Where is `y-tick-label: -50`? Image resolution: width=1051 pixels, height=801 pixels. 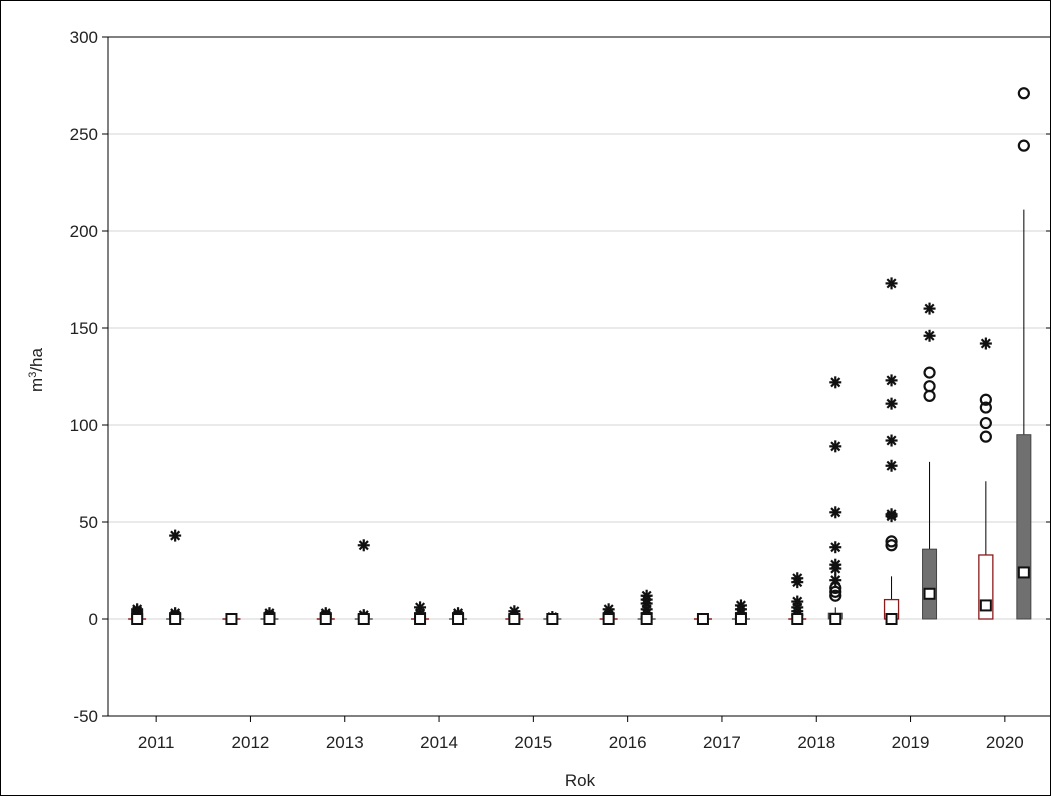 y-tick-label: -50 is located at coordinates (85, 716).